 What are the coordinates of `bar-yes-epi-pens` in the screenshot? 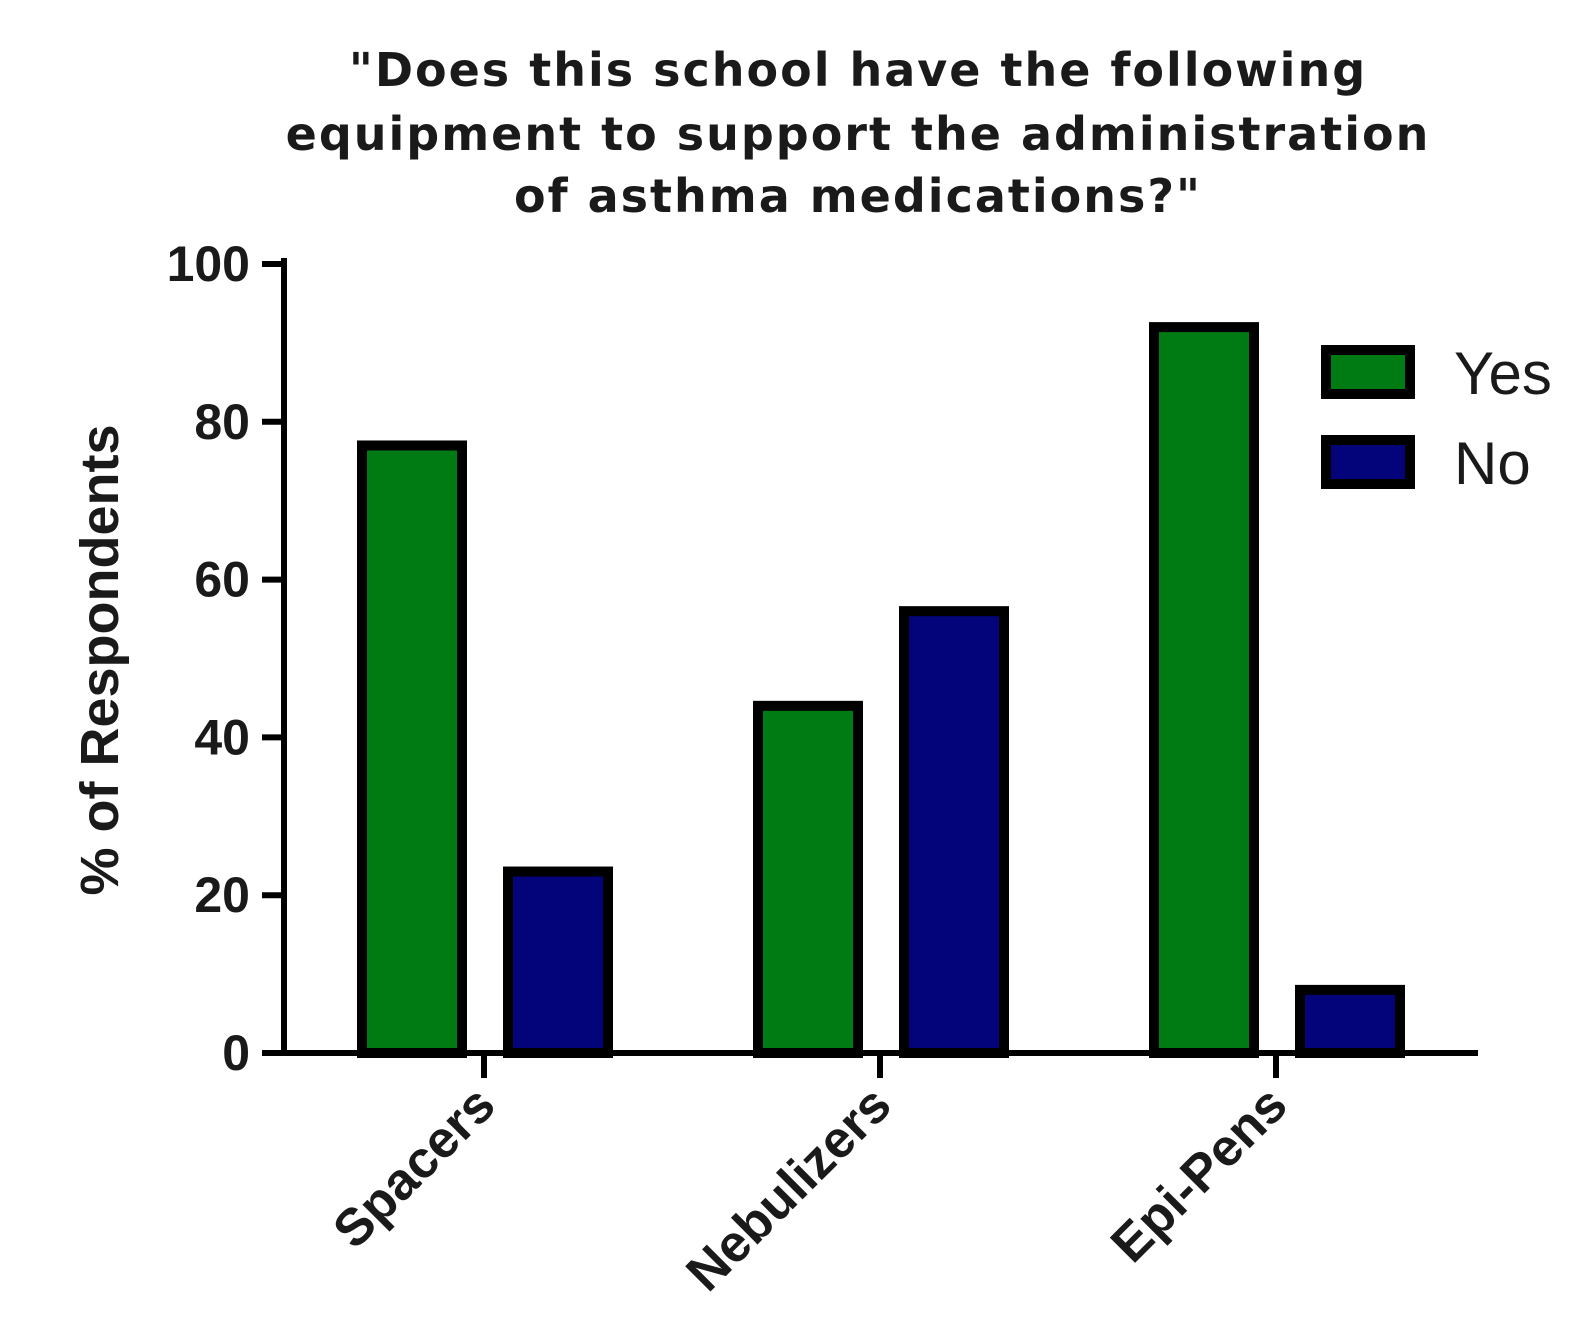 It's located at (1204, 690).